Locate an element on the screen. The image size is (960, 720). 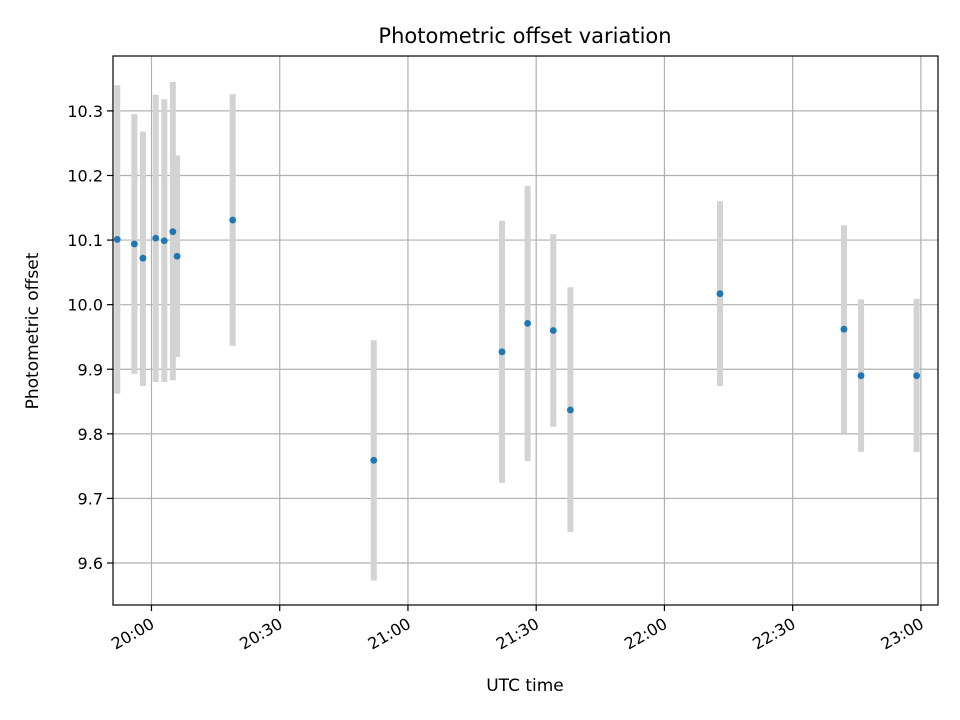
y-tick-label: 9.7 is located at coordinates (90, 498).